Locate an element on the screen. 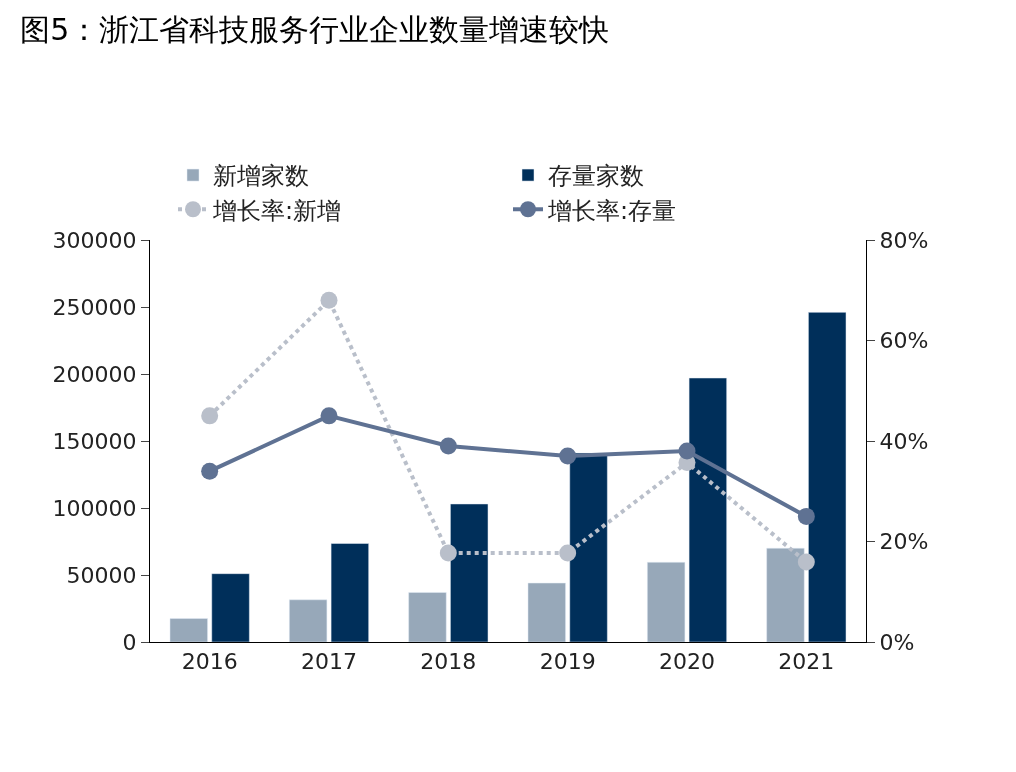  y-tick-label: 200000 is located at coordinates (94, 374).